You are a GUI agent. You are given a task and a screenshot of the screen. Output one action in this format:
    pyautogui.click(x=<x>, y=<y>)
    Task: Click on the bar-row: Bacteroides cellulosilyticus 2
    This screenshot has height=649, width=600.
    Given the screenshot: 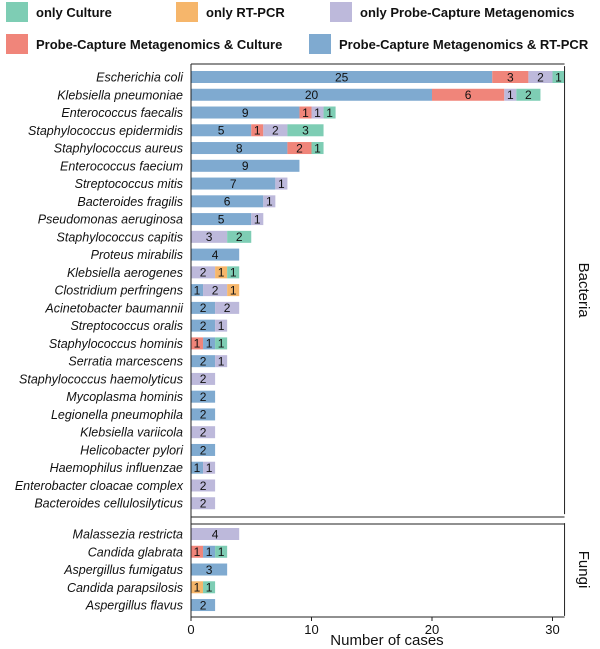 What is the action you would take?
    pyautogui.click(x=125, y=504)
    